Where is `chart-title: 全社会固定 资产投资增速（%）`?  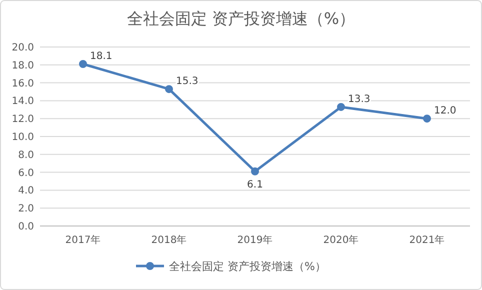
chart-title: 全社会固定 资产投资增速（%） is located at coordinates (241, 18).